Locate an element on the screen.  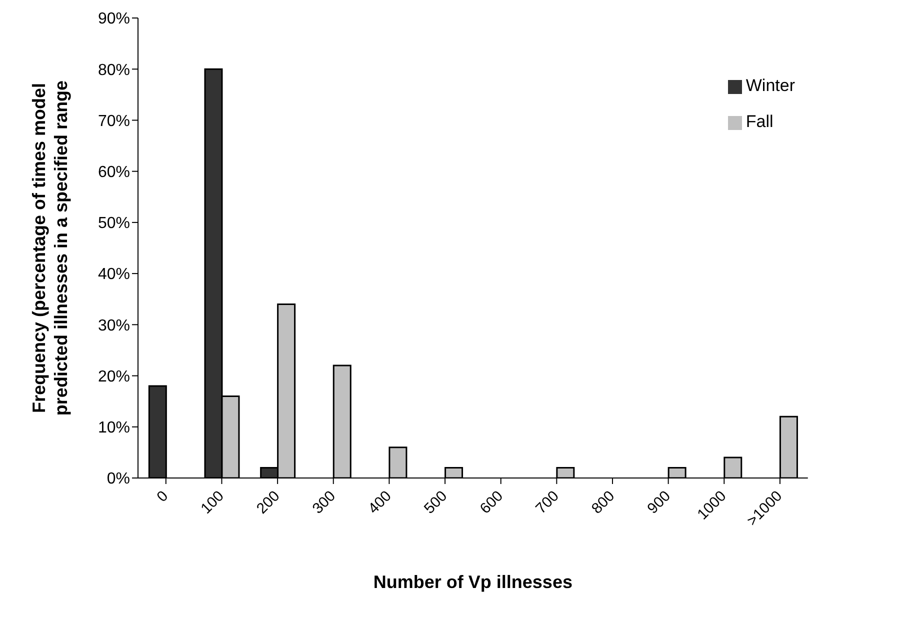
x-tick-label: 700 is located at coordinates (547, 503).